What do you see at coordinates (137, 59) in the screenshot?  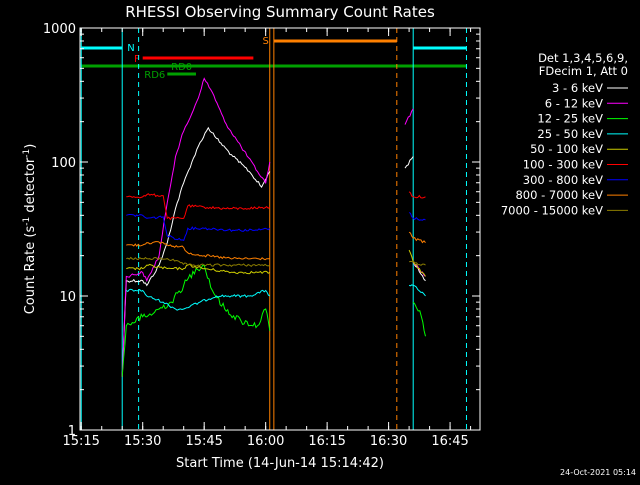 I see `flag-label-f: F` at bounding box center [137, 59].